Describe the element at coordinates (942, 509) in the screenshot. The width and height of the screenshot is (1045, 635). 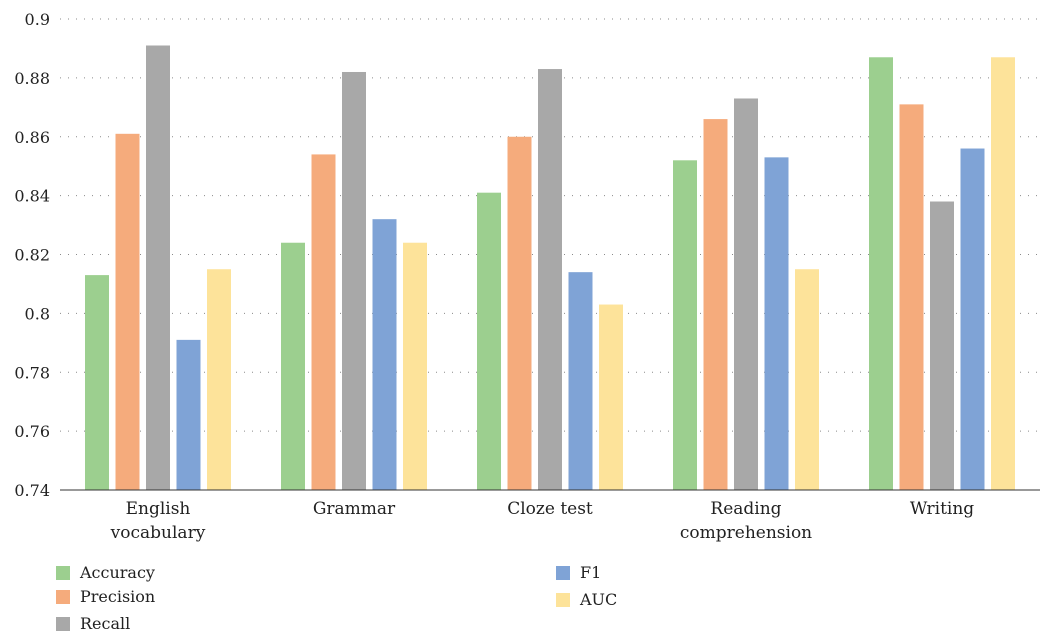
I see `x-category-label: Writing` at that location.